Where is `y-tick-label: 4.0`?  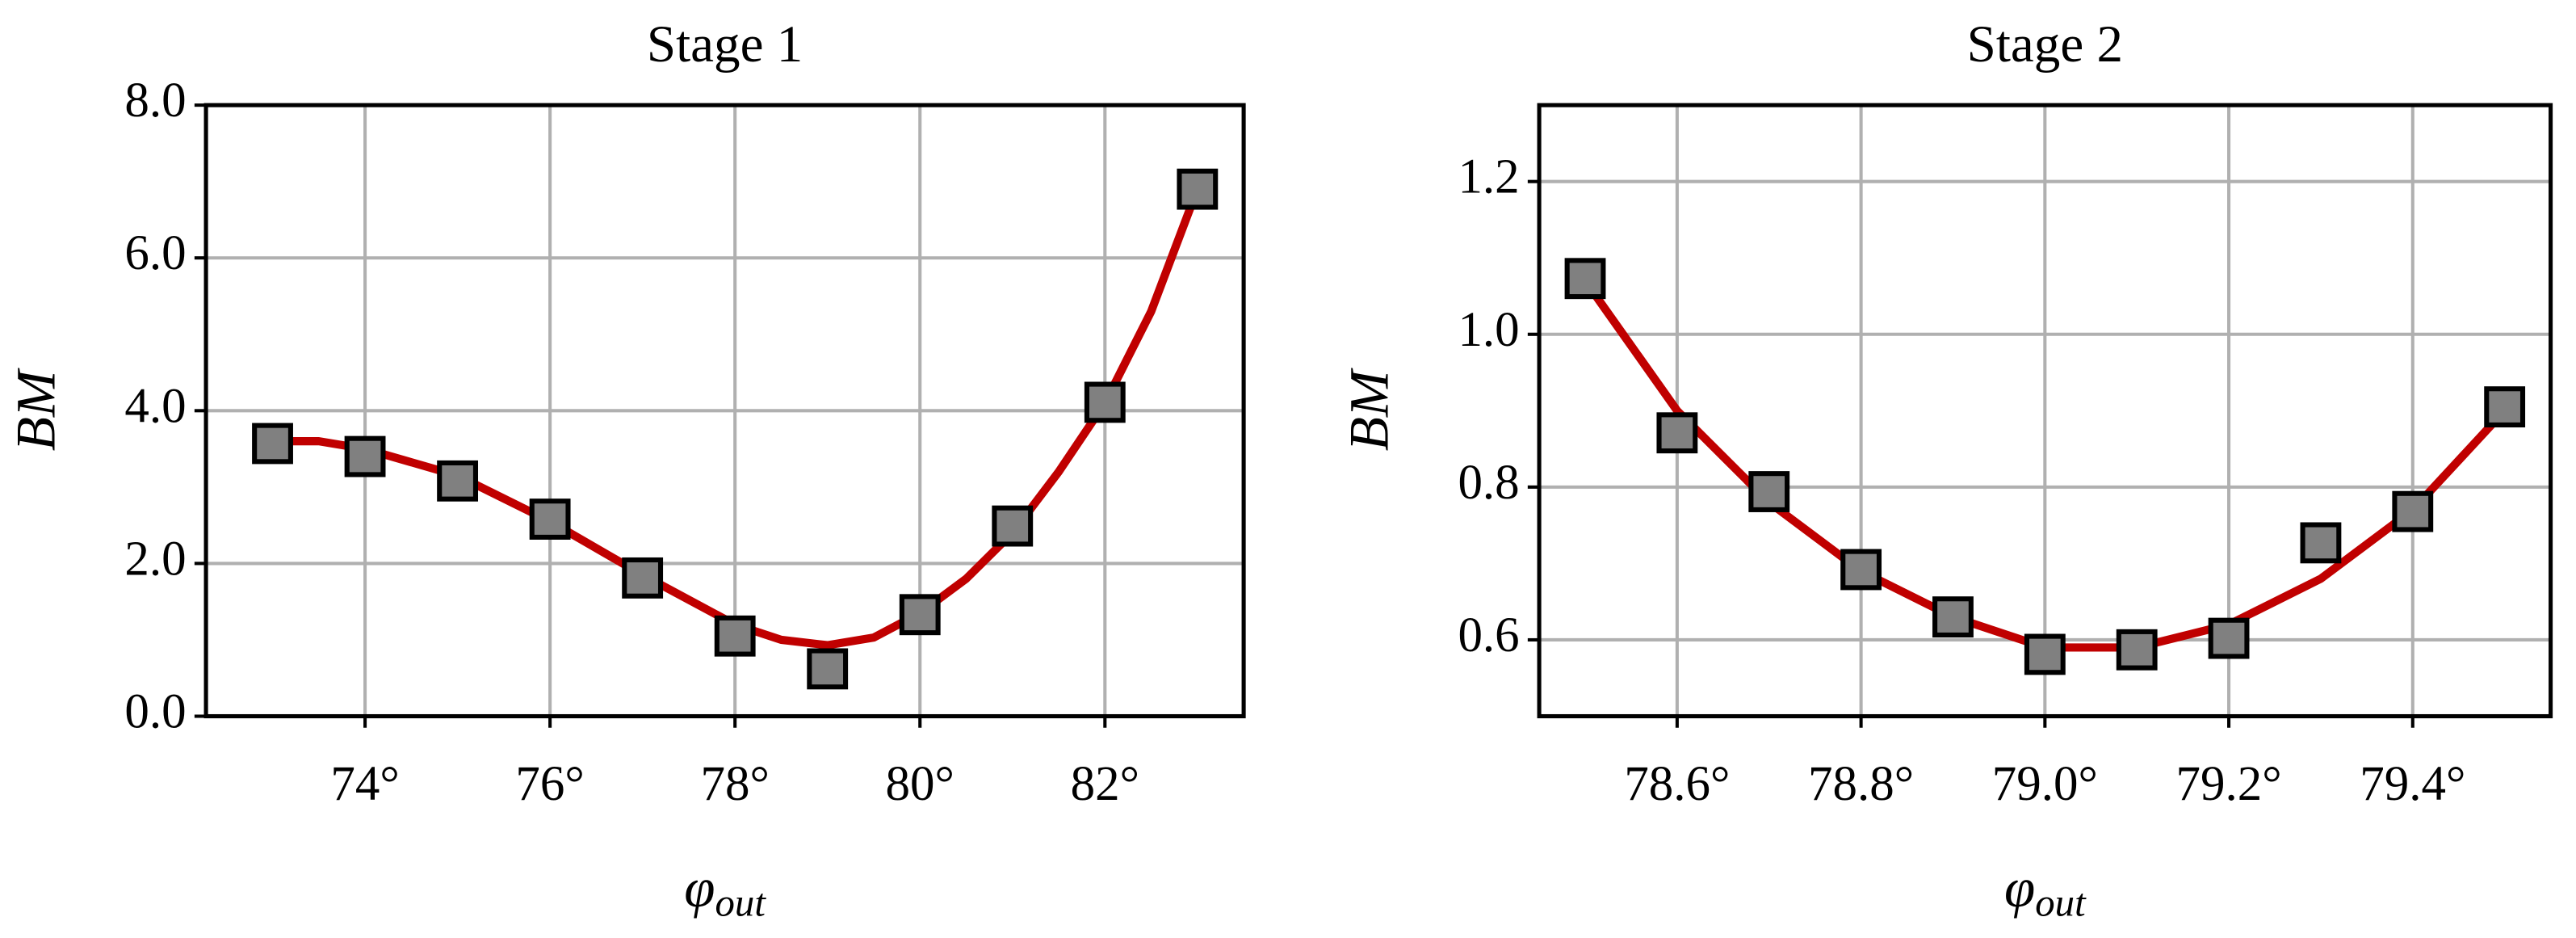 y-tick-label: 4.0 is located at coordinates (155, 406).